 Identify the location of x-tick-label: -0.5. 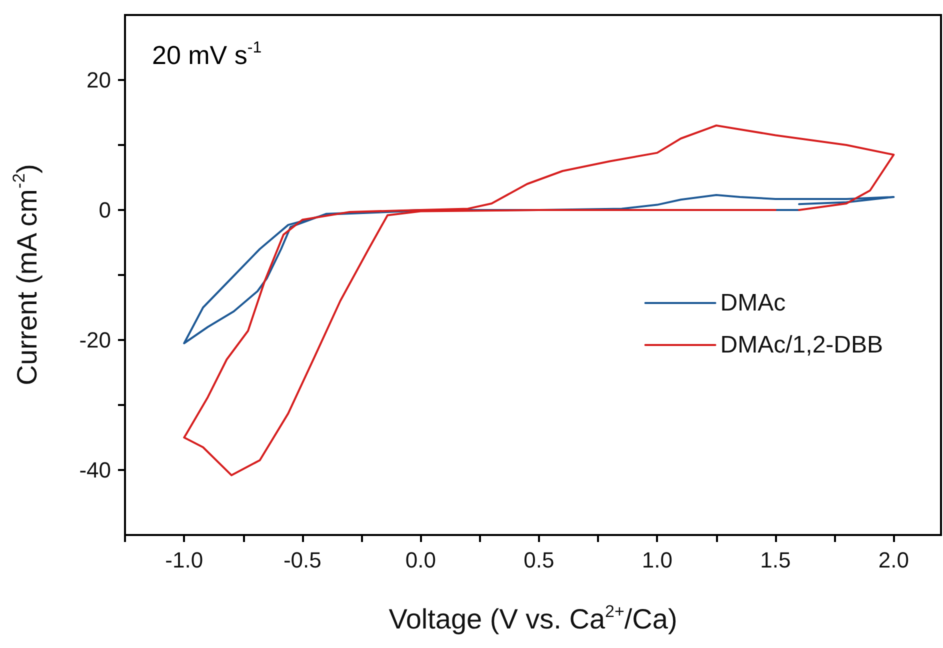
(302, 560).